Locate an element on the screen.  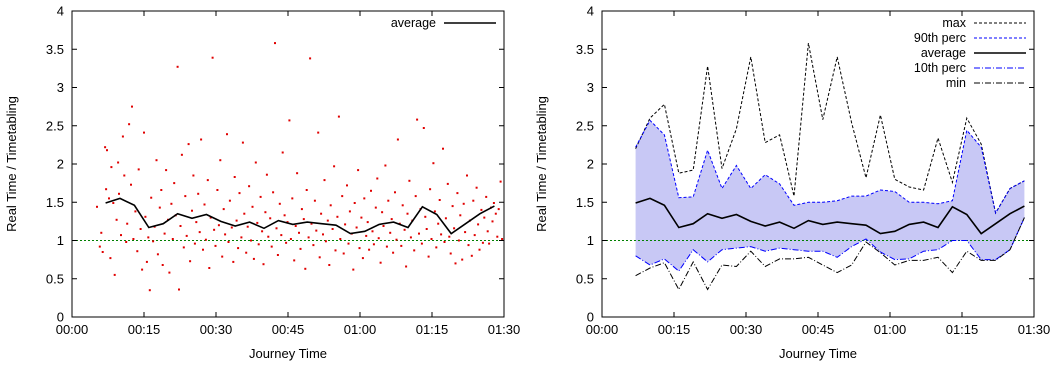
y-tick-label: 0.5 is located at coordinates (585, 278).